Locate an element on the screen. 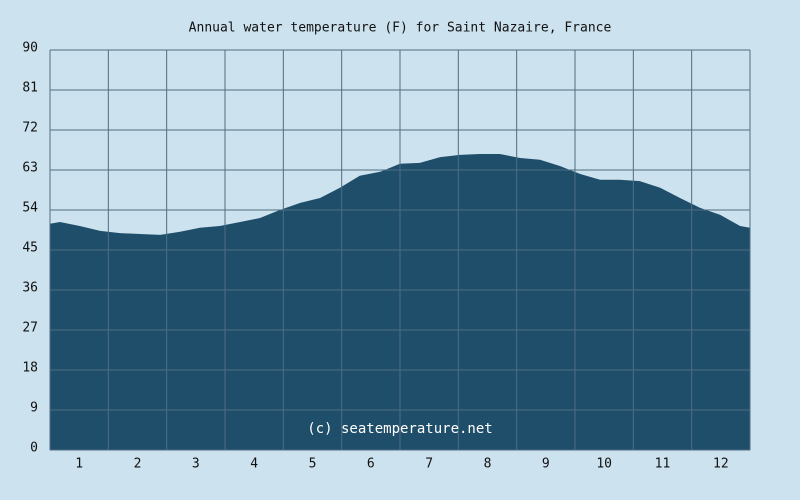  x-tick-label: 6 is located at coordinates (371, 464).